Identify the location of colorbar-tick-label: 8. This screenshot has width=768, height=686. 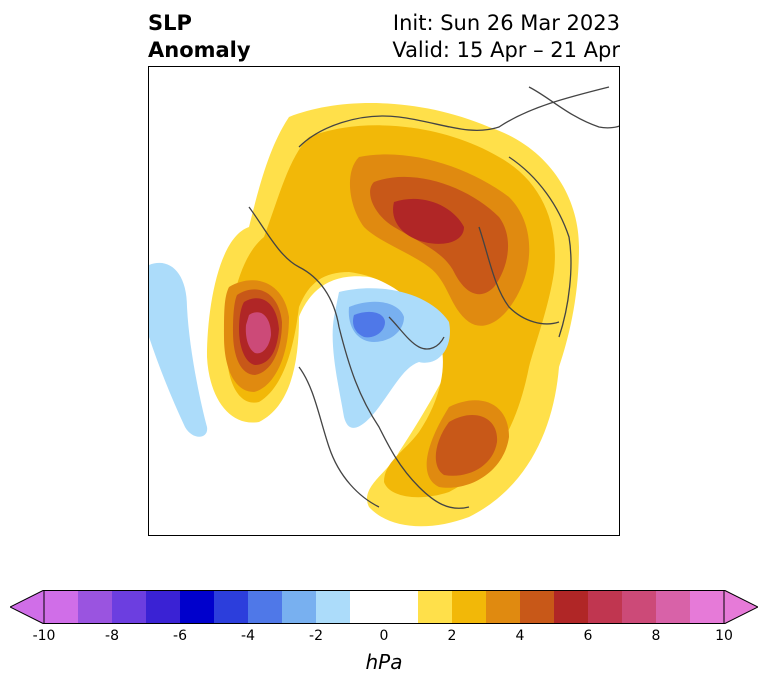
(656, 636).